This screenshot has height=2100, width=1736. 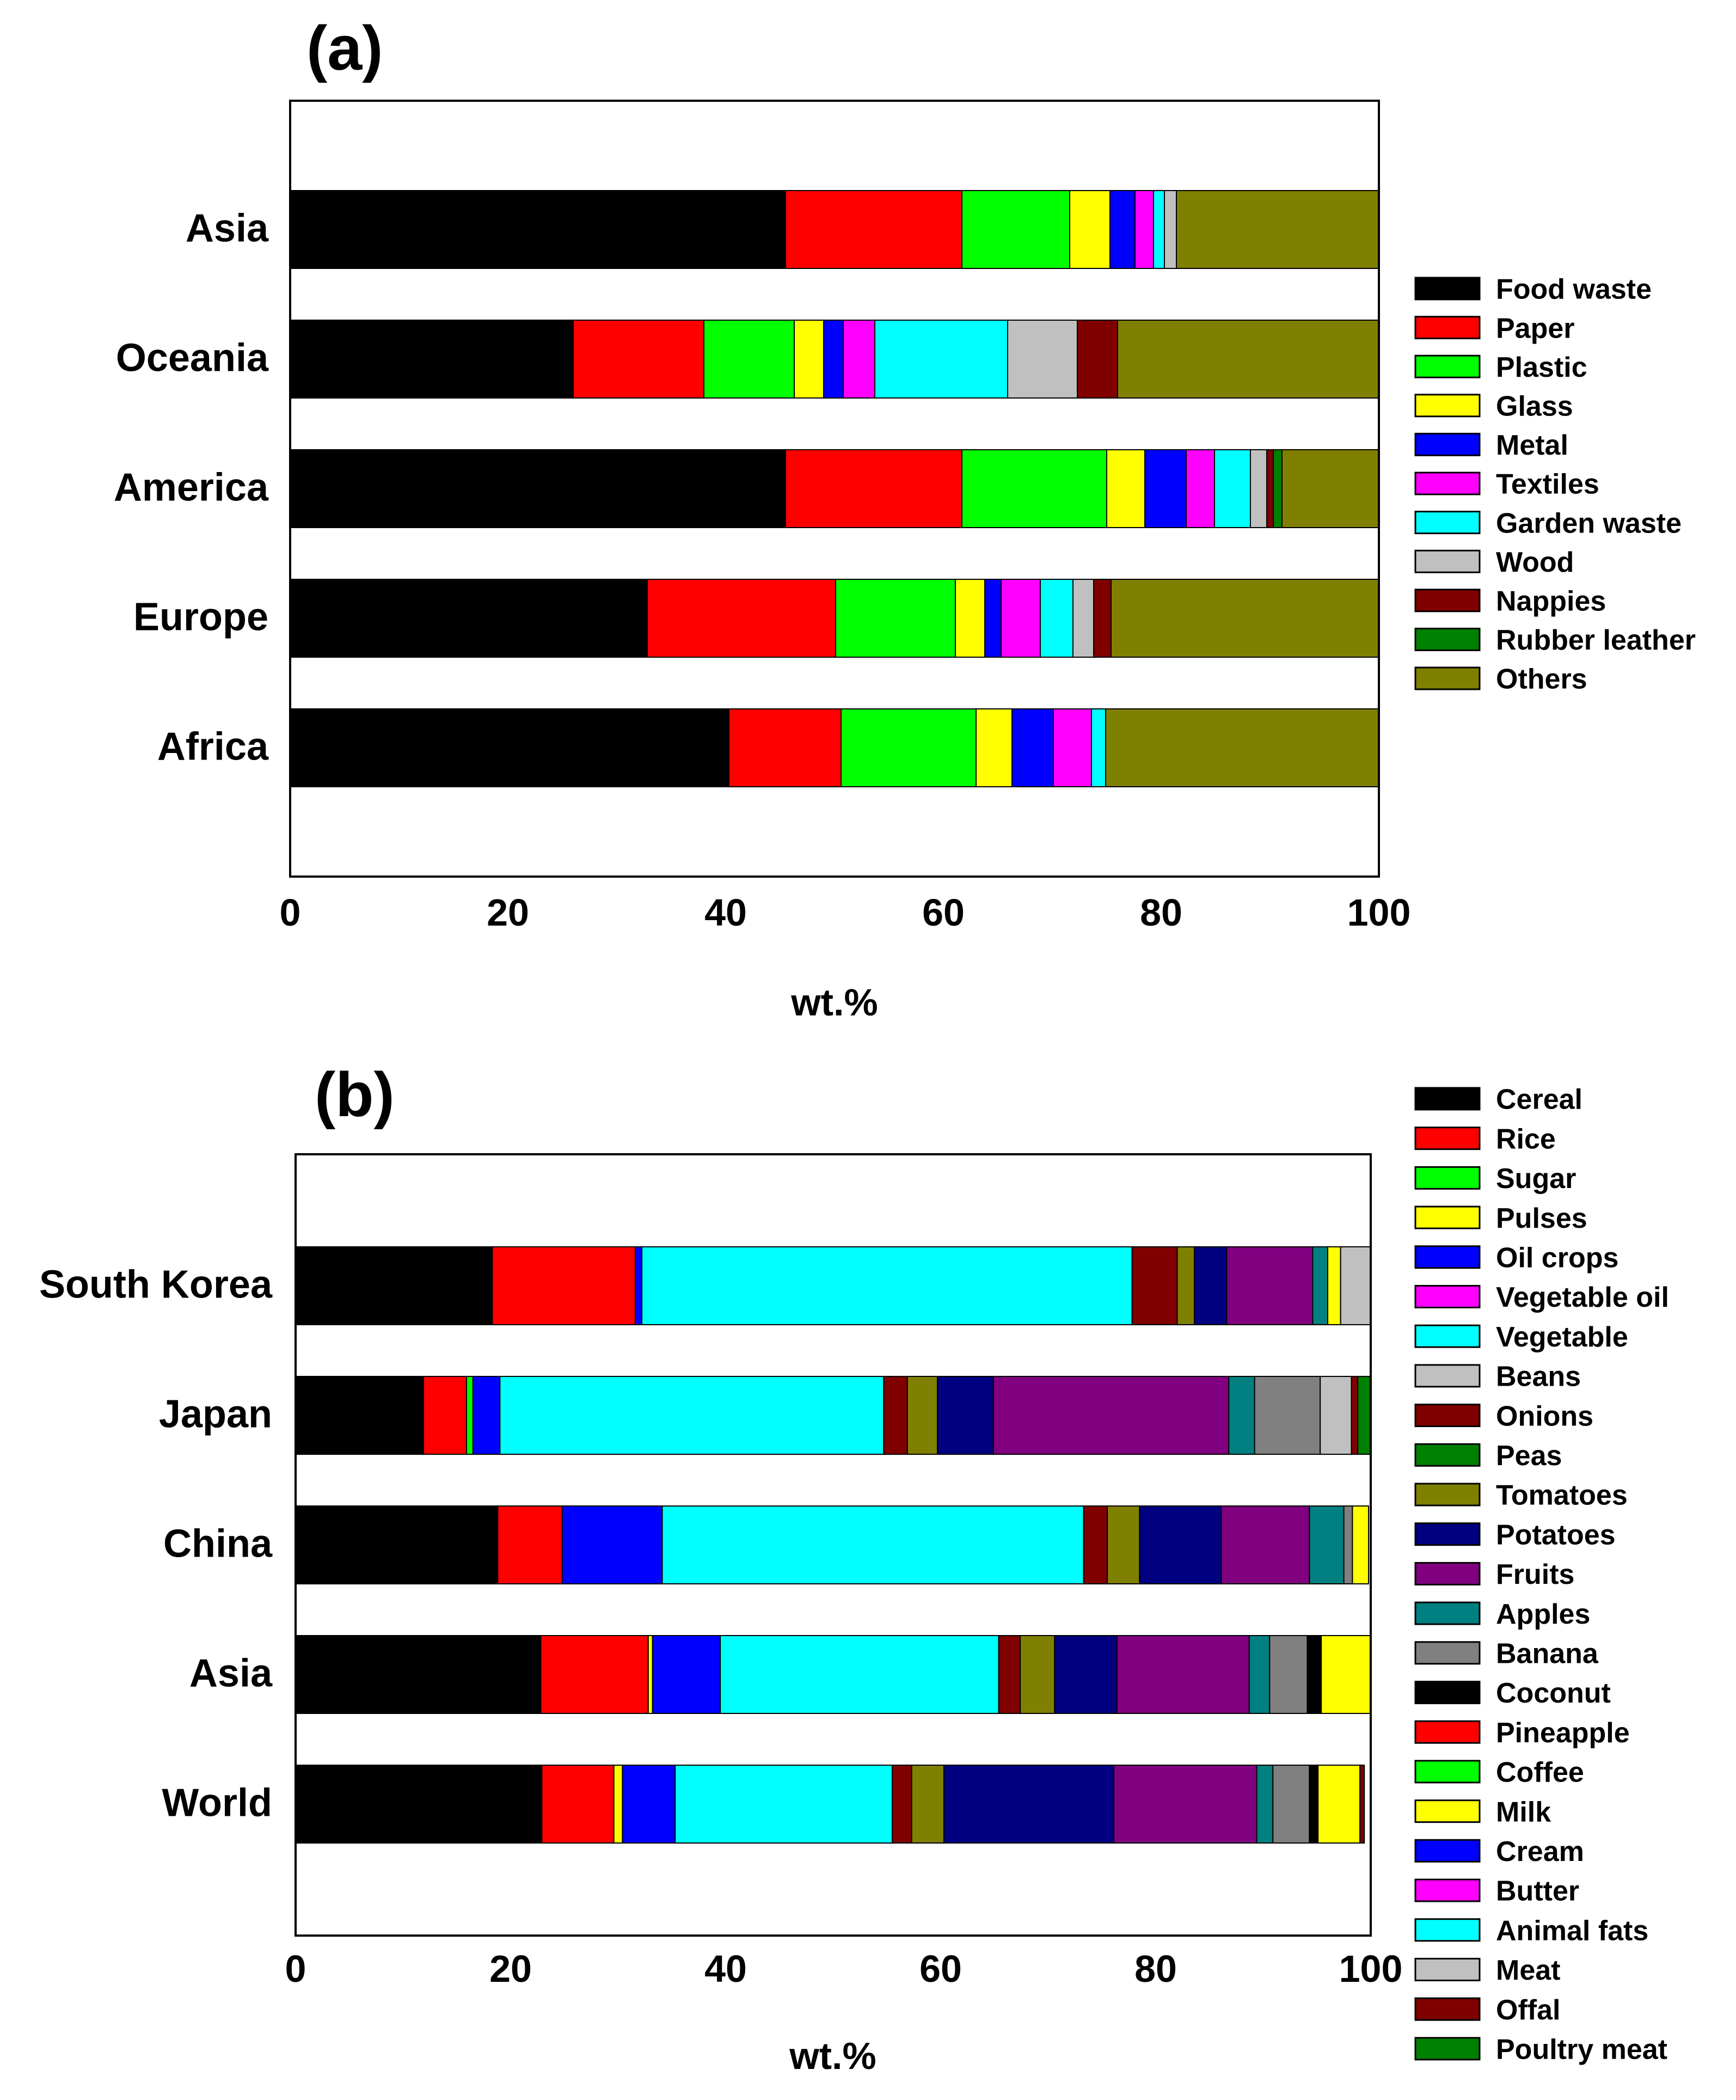 What do you see at coordinates (1447, 444) in the screenshot?
I see `panel-a-legend-swatch-metal` at bounding box center [1447, 444].